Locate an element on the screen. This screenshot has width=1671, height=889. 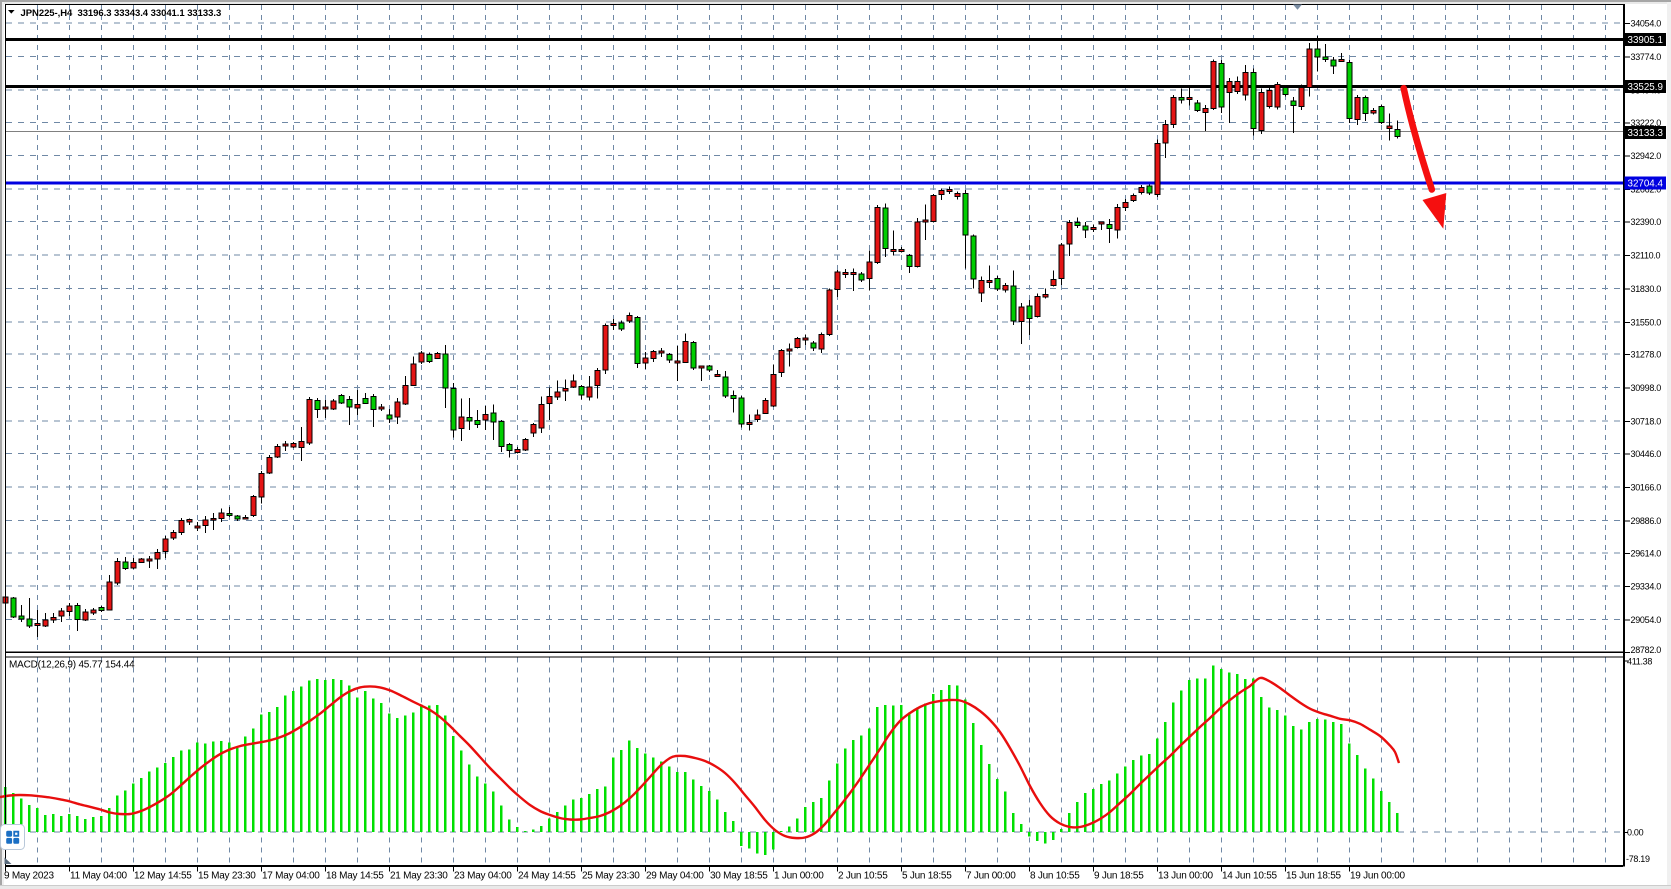
svg-text: 0.00 is located at coordinates (1635, 833).